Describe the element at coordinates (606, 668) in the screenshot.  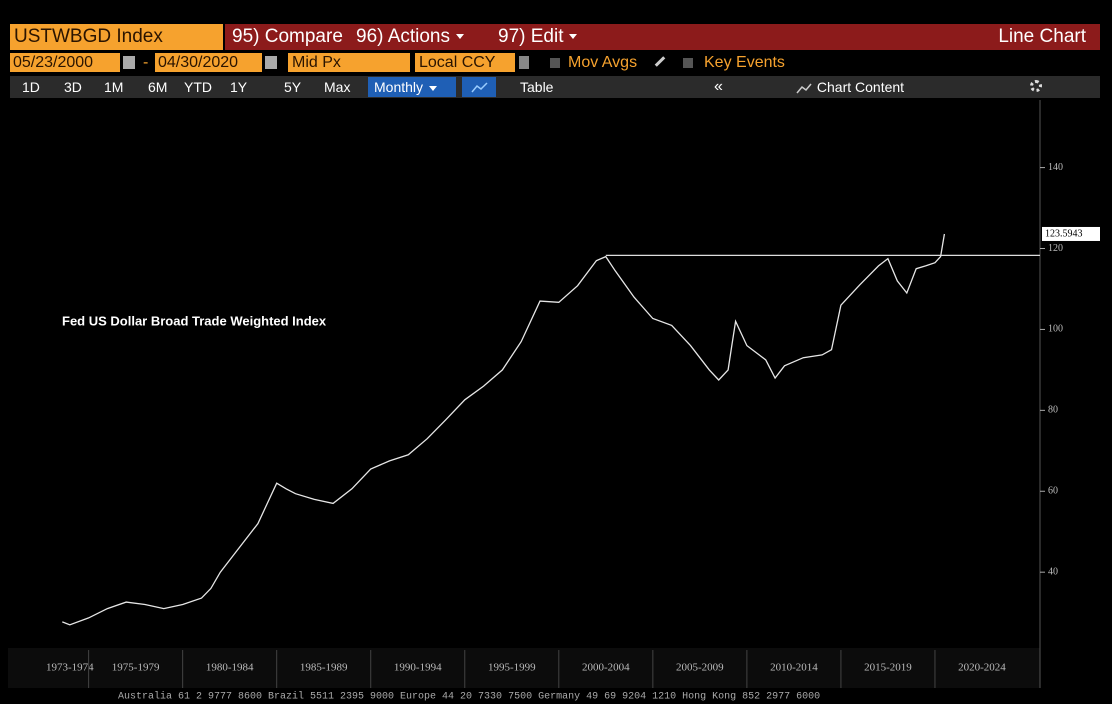
I see `x-tick-label: 2000-2004` at that location.